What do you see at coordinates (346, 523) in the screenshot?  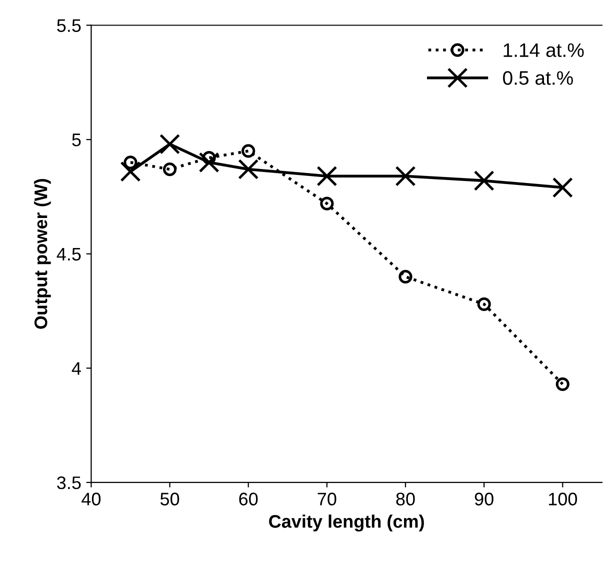 I see `x-axis-title: Cavity length (cm)` at bounding box center [346, 523].